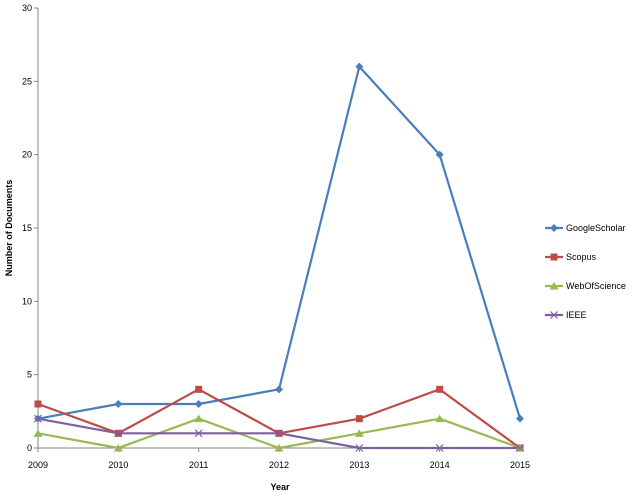  Describe the element at coordinates (27, 301) in the screenshot. I see `y-tick-label: 10` at that location.